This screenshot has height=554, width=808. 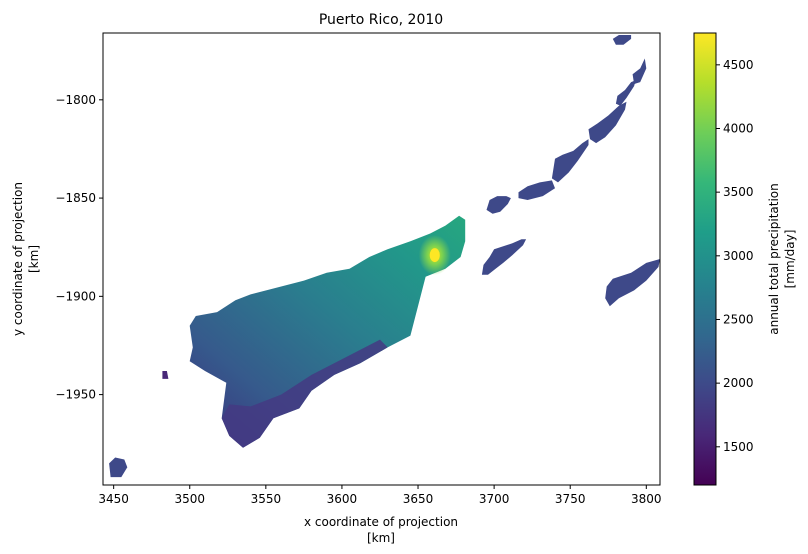 What do you see at coordinates (738, 447) in the screenshot?
I see `colorbar-tick-label: 1500` at bounding box center [738, 447].